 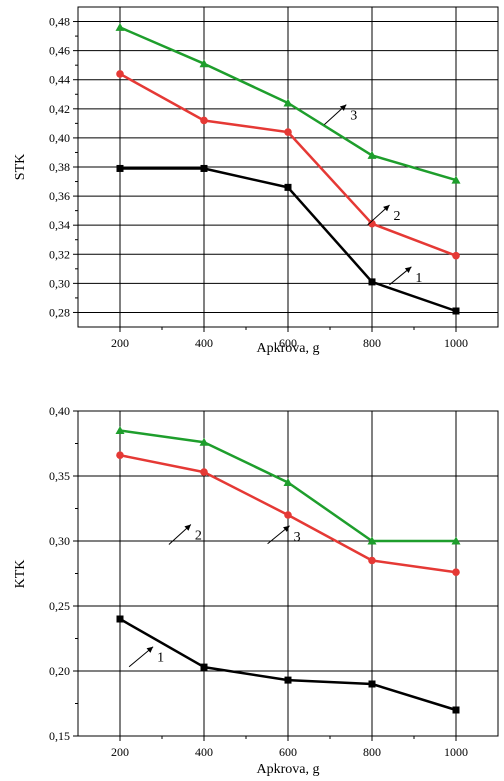 I want to click on stk-x-tick-label: 1000, so click(x=456, y=343).